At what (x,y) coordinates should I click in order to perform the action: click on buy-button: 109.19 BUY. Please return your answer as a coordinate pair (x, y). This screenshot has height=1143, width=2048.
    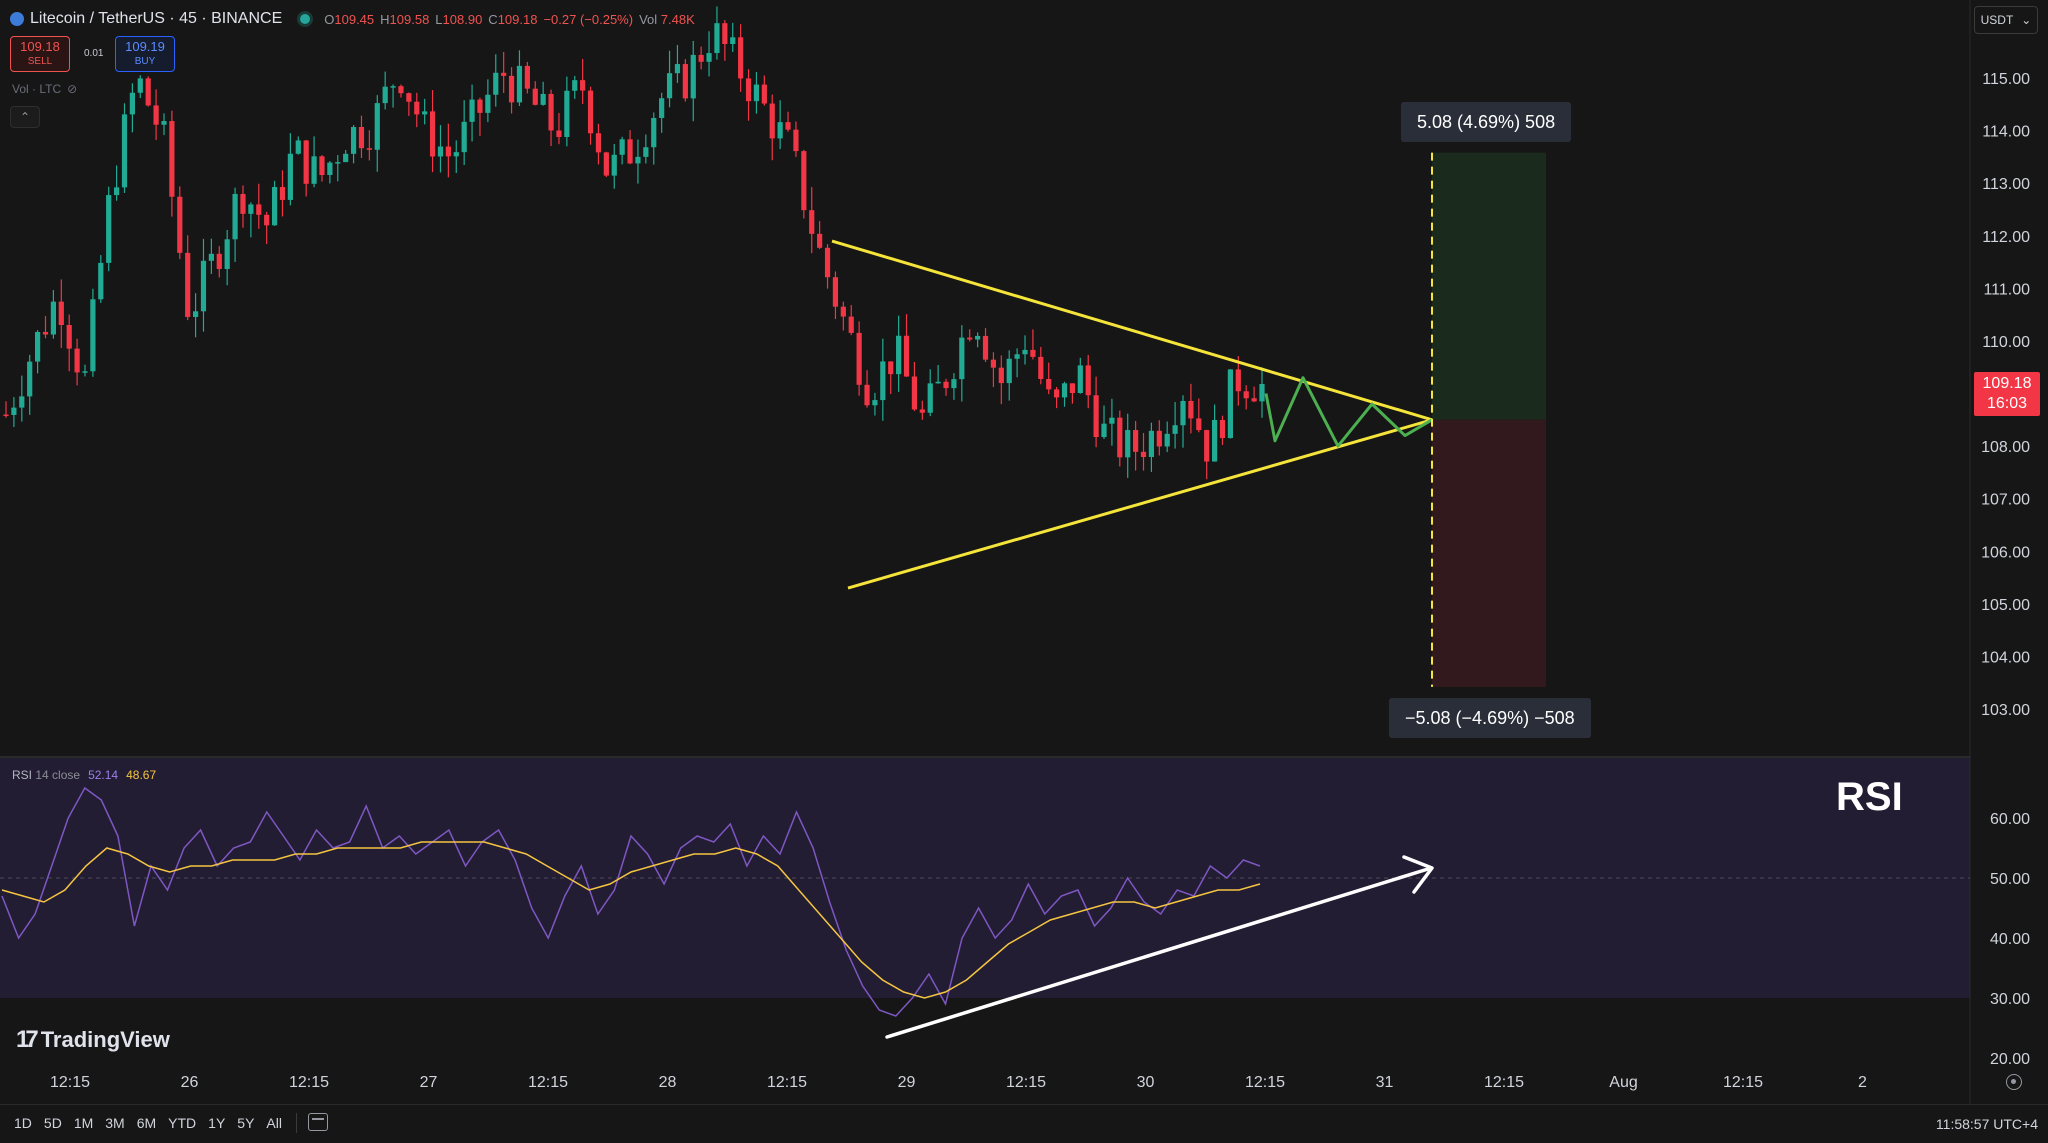
    Looking at the image, I should click on (145, 54).